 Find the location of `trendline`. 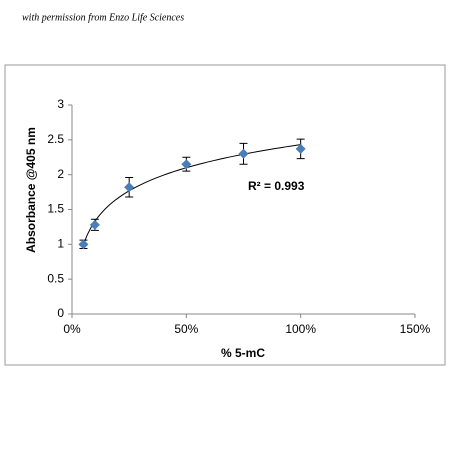

trendline is located at coordinates (191, 194).